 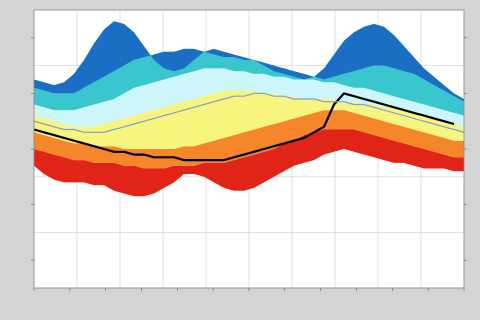 What do you see at coordinates (249, 112) in the screenshot?
I see `series-line-median` at bounding box center [249, 112].